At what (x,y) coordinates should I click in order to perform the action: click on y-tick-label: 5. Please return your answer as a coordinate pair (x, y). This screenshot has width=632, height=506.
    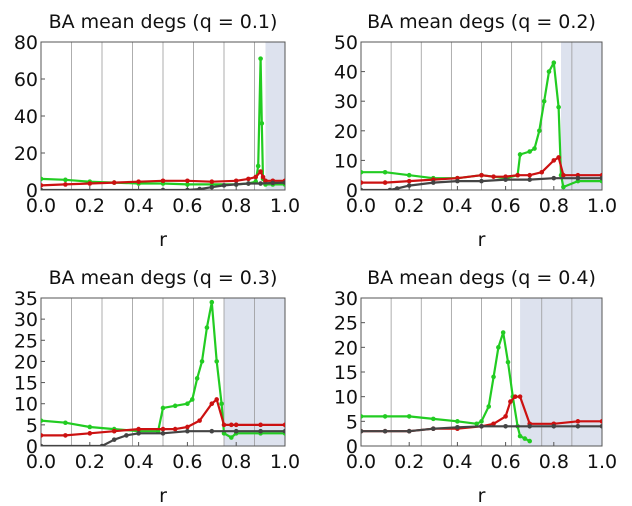
    Looking at the image, I should click on (32, 426).